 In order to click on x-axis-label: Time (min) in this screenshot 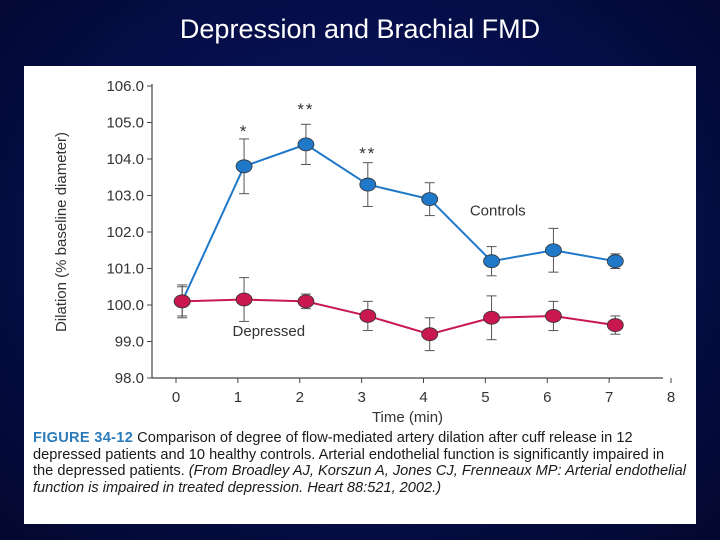, I will do `click(407, 417)`.